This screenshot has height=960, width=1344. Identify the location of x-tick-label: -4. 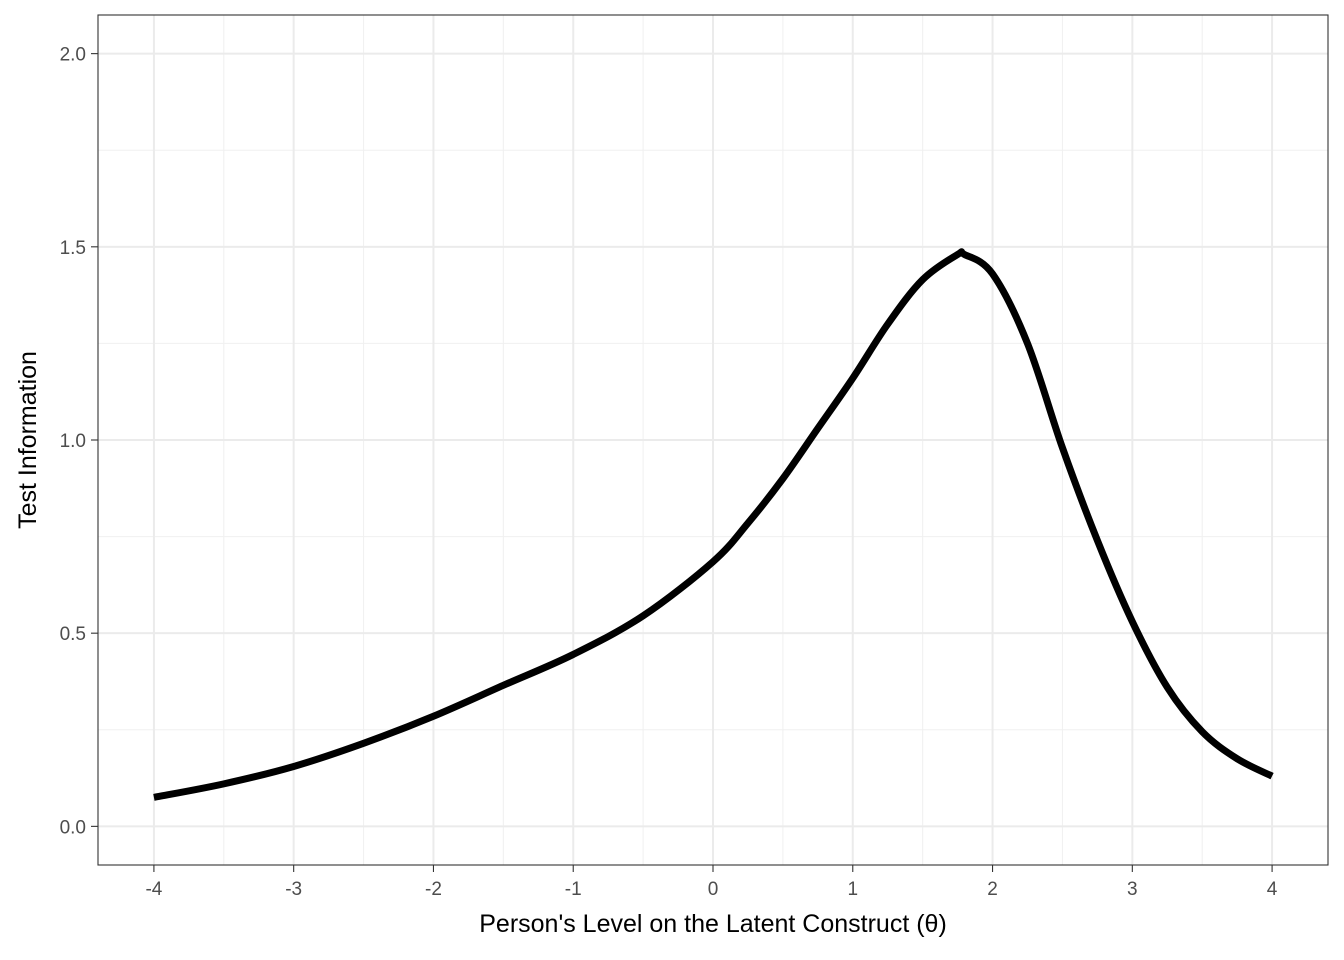
(153, 889).